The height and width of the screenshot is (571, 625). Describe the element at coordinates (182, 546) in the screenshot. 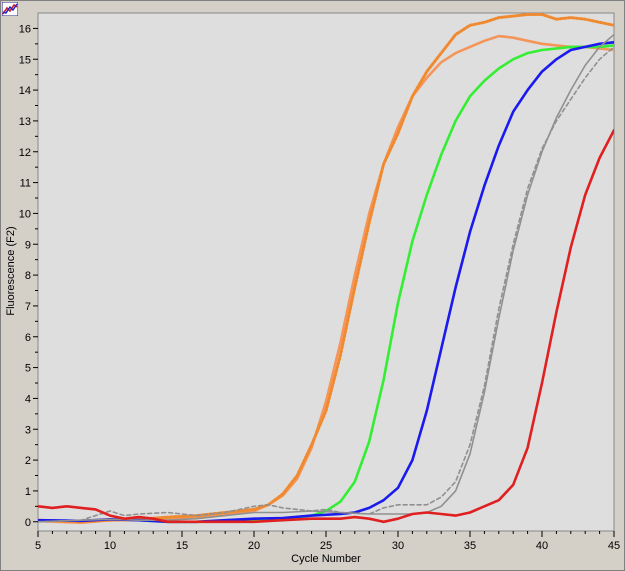

I see `x-tick-label: 15` at that location.